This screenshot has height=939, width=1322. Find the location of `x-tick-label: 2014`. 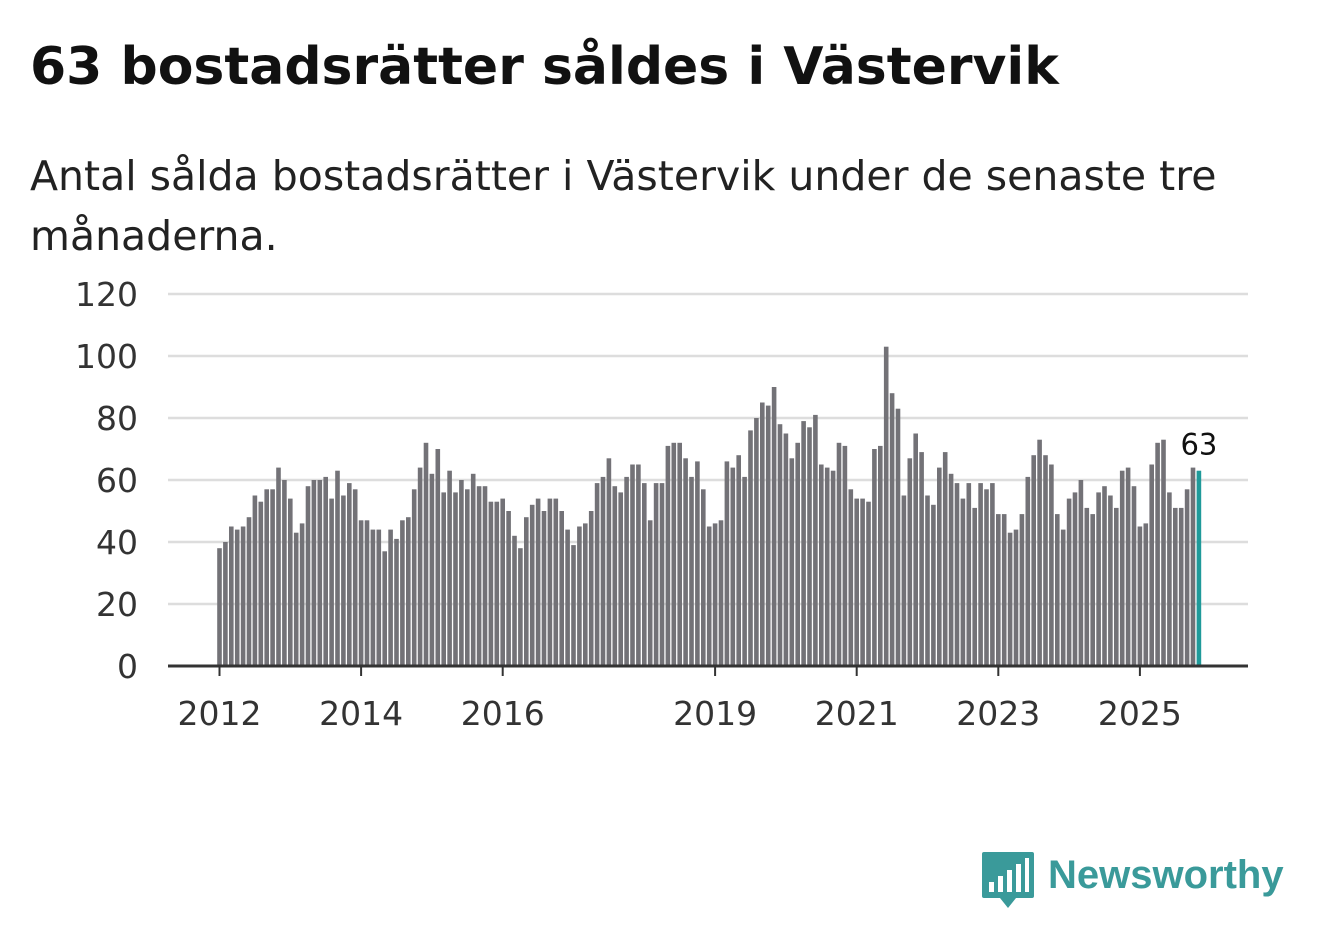

x-tick-label: 2014 is located at coordinates (361, 713).